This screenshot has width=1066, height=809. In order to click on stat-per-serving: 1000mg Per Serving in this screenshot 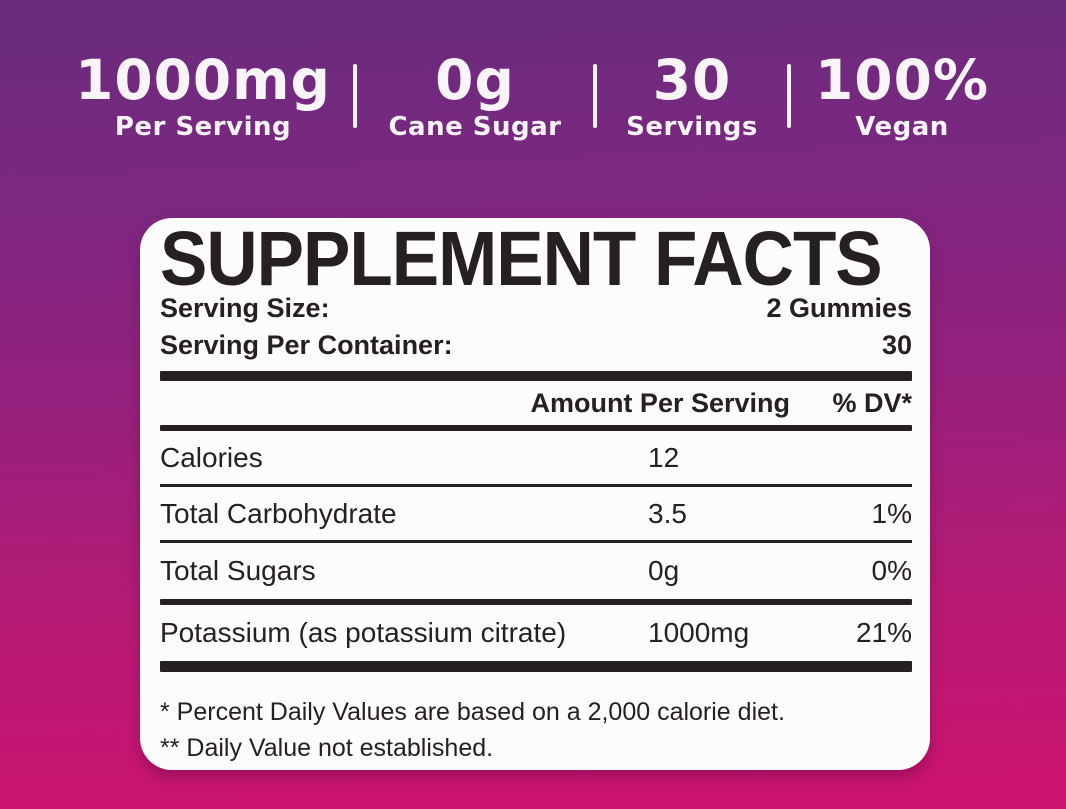, I will do `click(203, 97)`.